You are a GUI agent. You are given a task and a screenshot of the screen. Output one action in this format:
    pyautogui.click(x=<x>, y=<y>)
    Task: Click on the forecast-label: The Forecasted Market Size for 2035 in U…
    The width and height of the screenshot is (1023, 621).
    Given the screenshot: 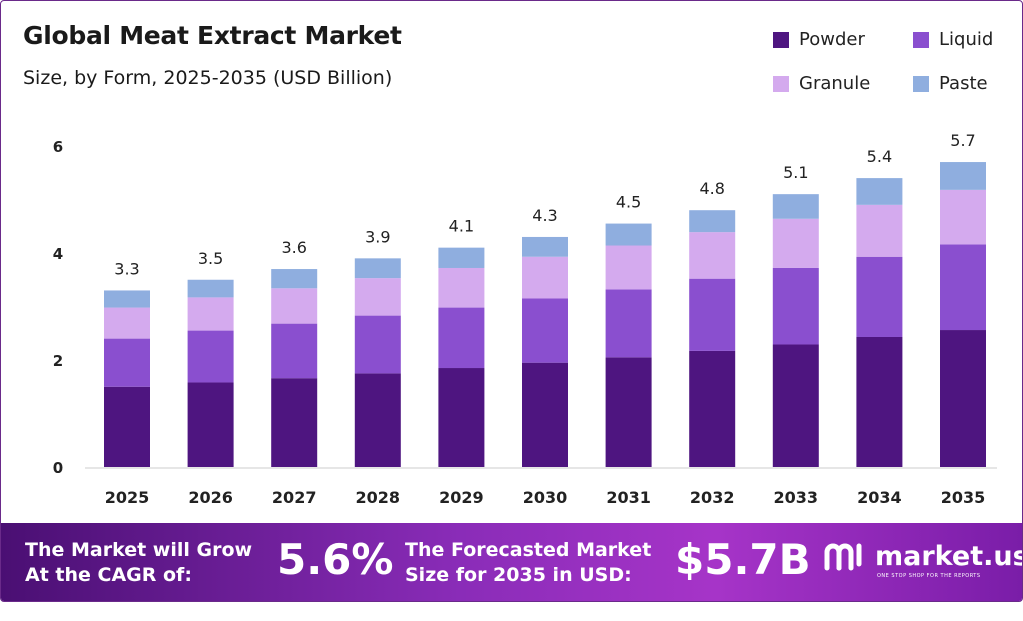 What is the action you would take?
    pyautogui.click(x=528, y=563)
    